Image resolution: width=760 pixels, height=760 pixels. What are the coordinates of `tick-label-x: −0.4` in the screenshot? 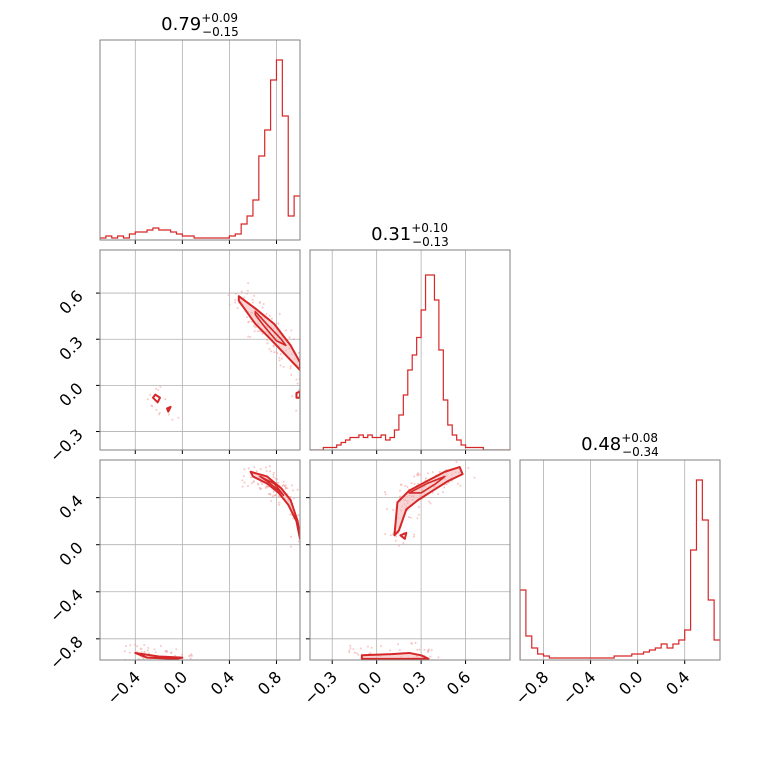 It's located at (579, 687).